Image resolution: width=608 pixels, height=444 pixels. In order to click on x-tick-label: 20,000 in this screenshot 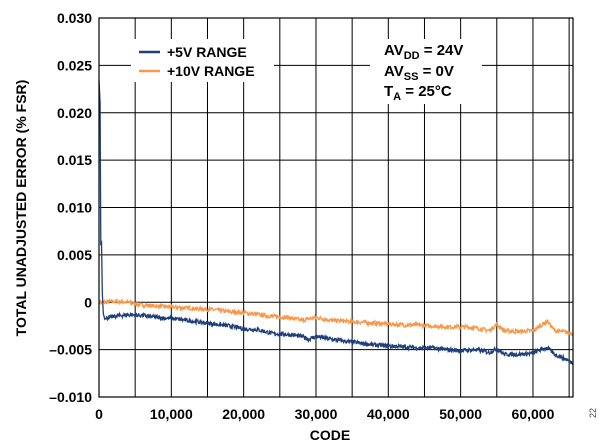, I will do `click(243, 414)`.